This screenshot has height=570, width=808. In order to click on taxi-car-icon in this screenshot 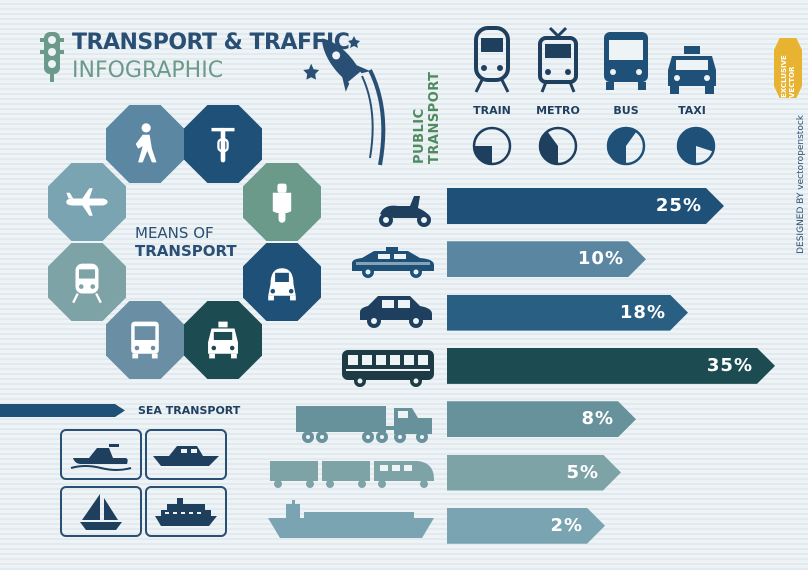, I will do `click(393, 262)`.